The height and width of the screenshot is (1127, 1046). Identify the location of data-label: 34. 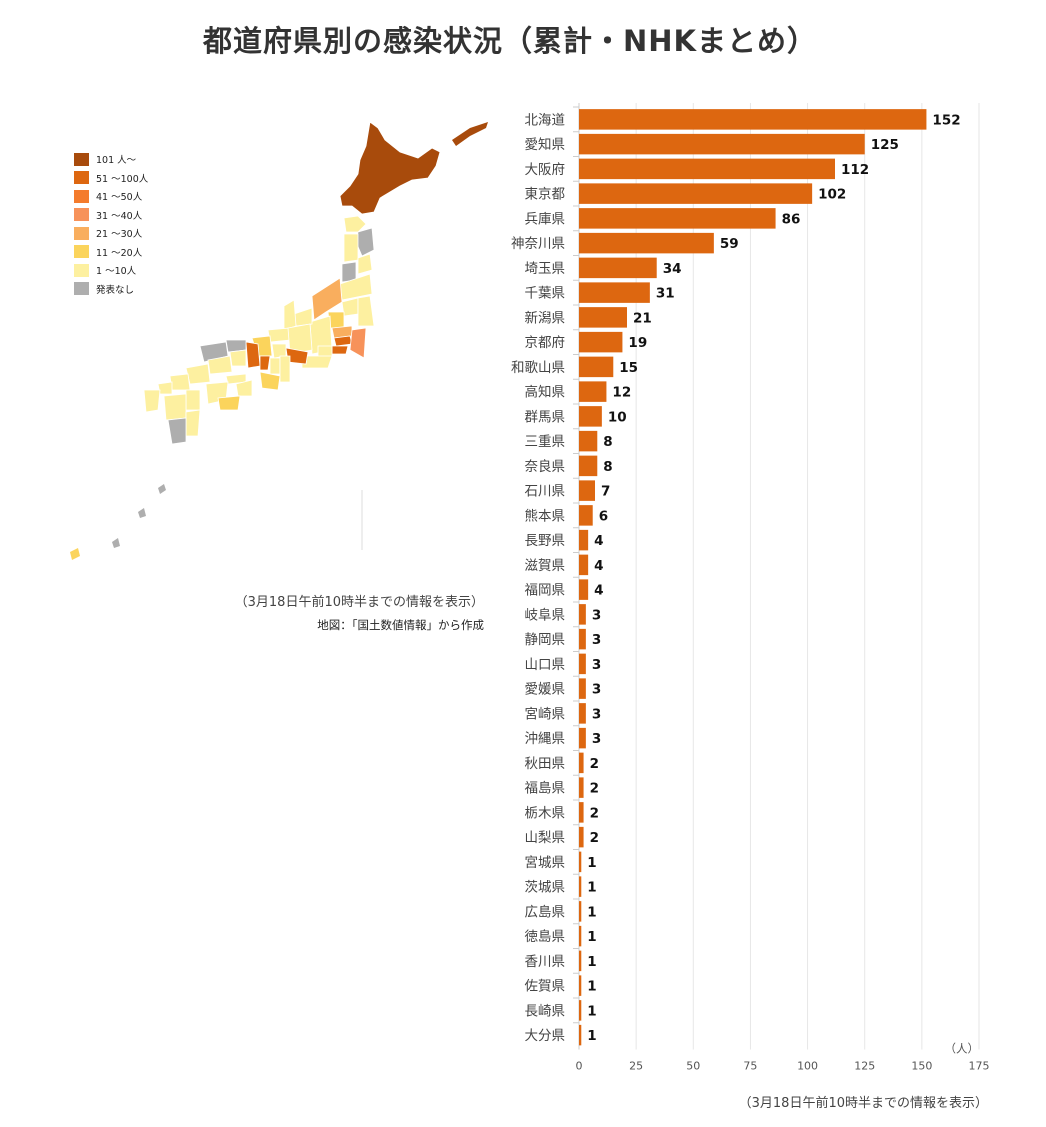
(672, 269).